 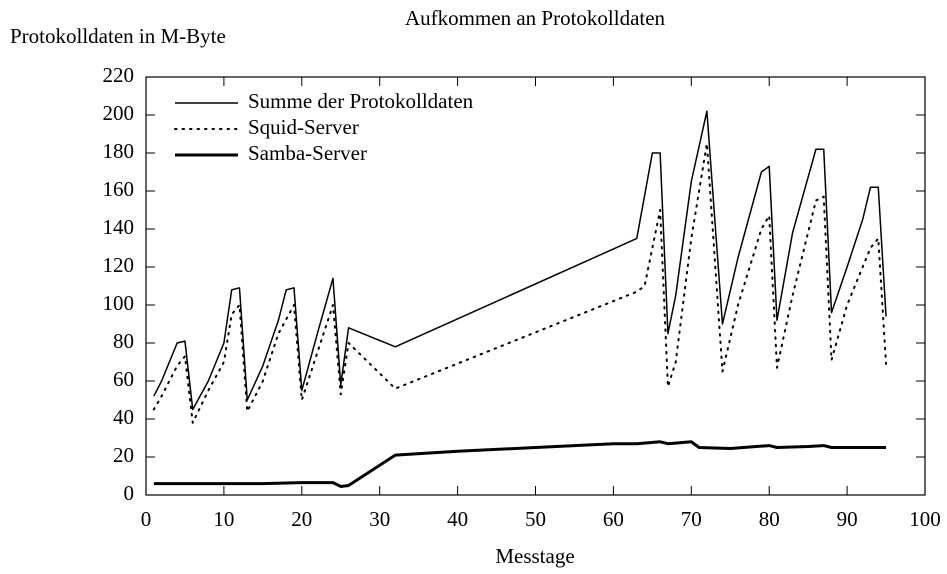 What do you see at coordinates (379, 519) in the screenshot?
I see `x-tick-label: 30` at bounding box center [379, 519].